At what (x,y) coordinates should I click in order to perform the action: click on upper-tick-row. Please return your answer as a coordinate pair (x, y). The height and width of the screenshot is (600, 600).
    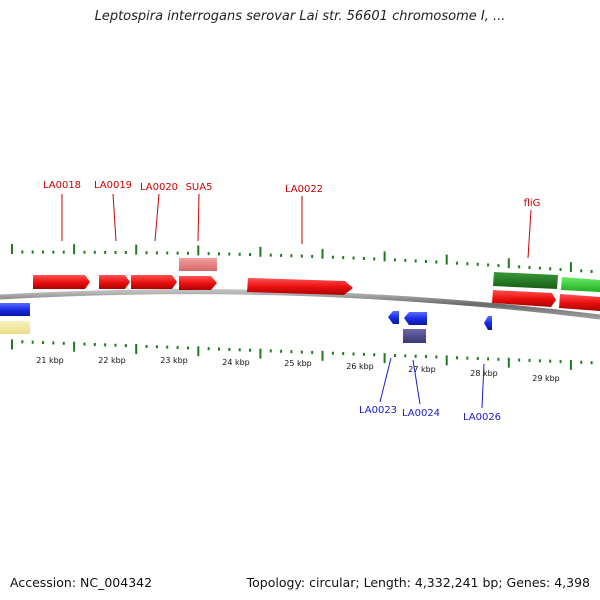
    Looking at the image, I should click on (302, 258).